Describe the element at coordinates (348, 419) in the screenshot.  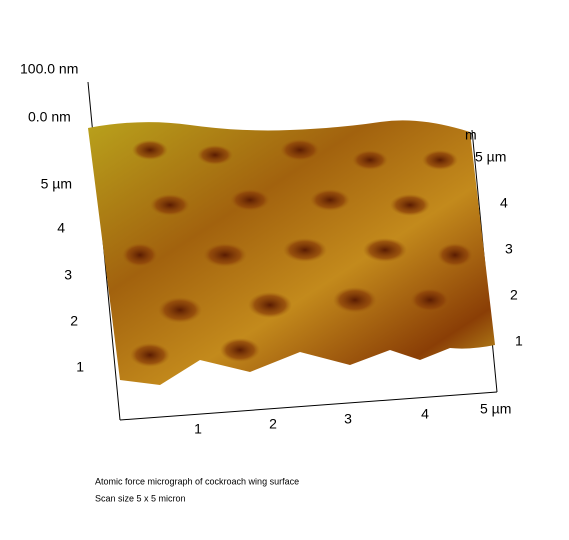
I see `bottom-tick-label: 3` at that location.